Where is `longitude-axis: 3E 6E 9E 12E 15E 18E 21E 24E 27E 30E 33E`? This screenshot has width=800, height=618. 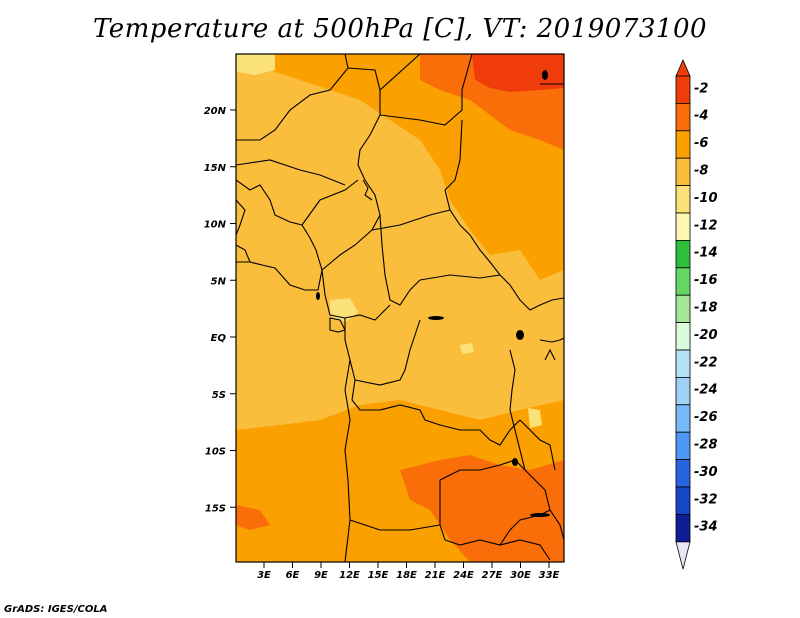
longitude-axis: 3E 6E 9E 12E 15E 18E 21E 24E 27E 30E 33E is located at coordinates (408, 571).